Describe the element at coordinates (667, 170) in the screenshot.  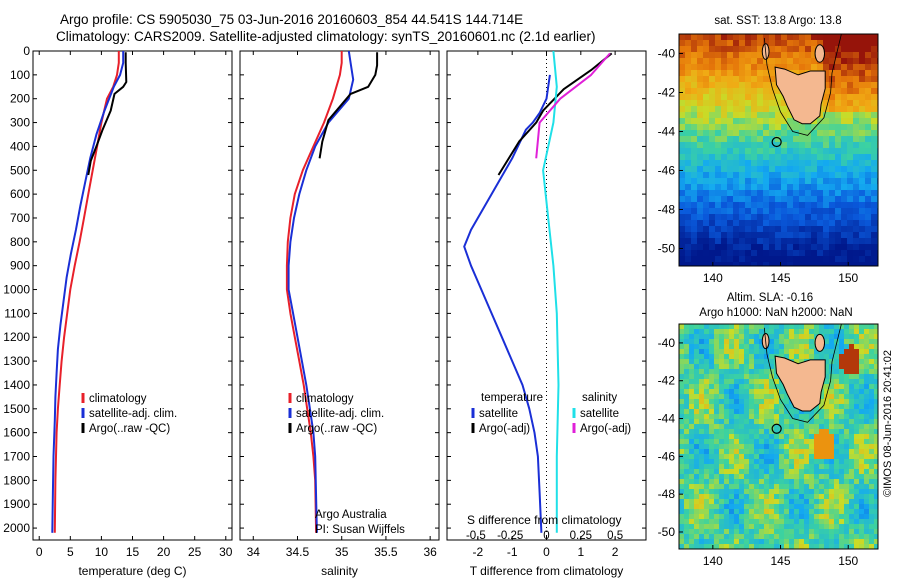
I see `map-y-tick-label: -46` at that location.